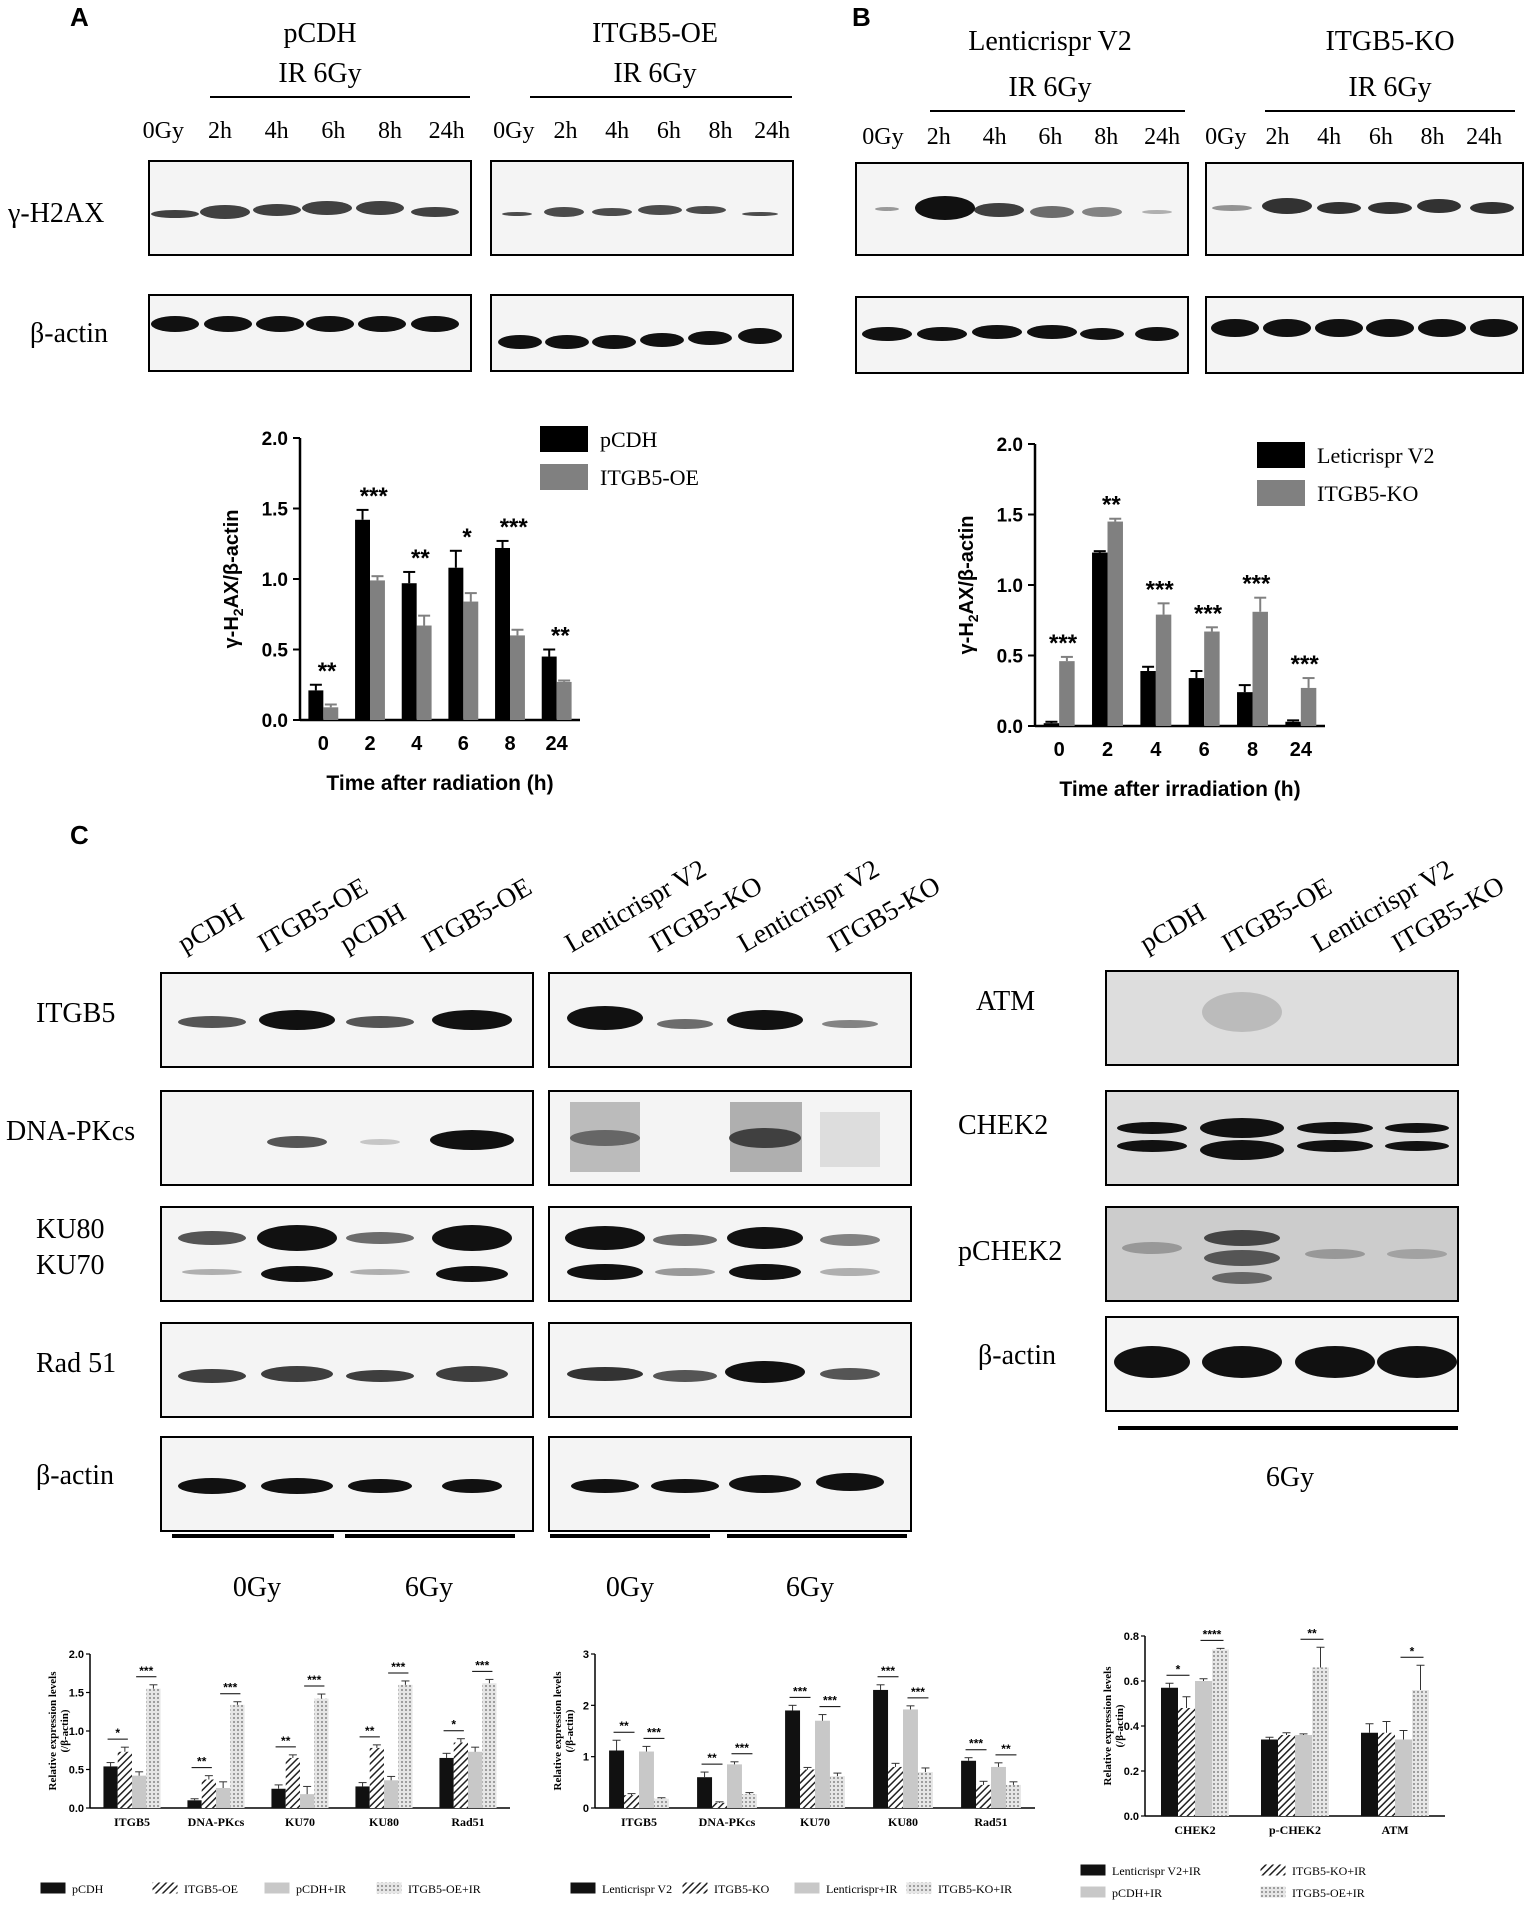  What do you see at coordinates (1194, 1830) in the screenshot?
I see `x-tick-label: CHEK2` at bounding box center [1194, 1830].